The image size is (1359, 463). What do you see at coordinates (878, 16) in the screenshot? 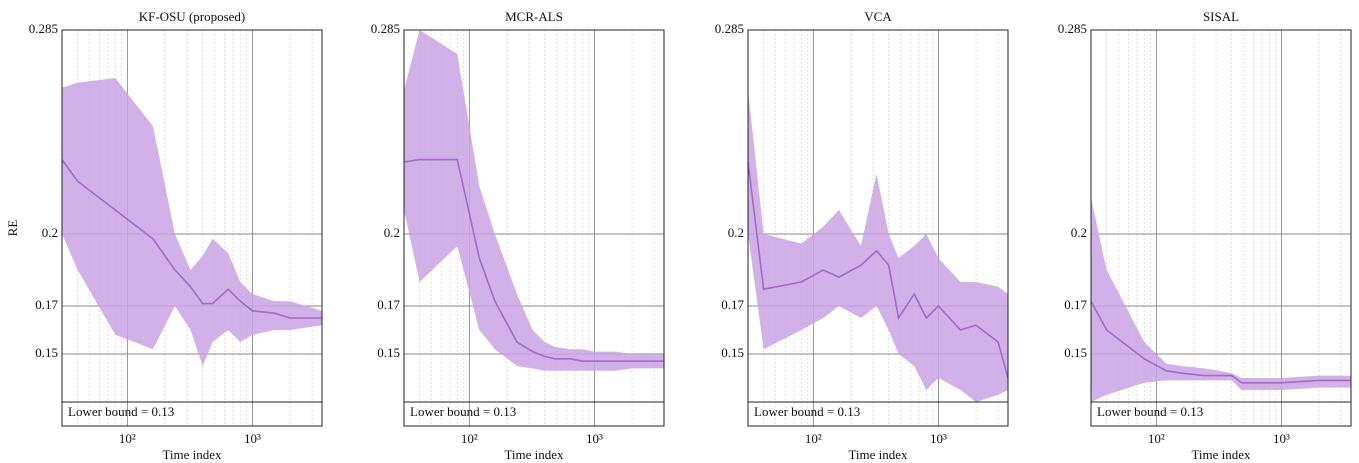
I see `subplot-title: VCA` at bounding box center [878, 16].